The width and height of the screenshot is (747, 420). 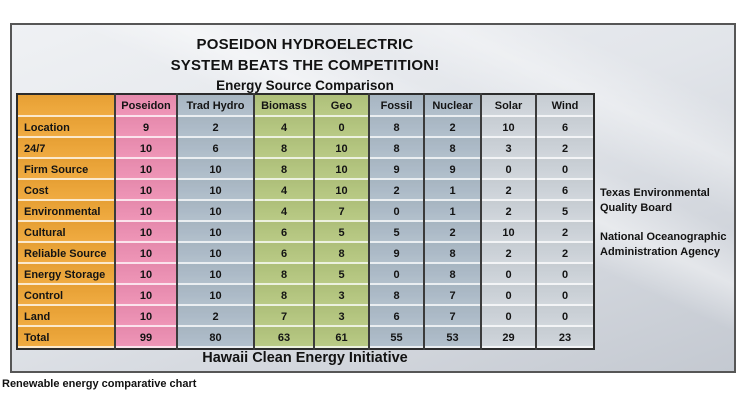 I want to click on column-header-solar: Solar, so click(x=509, y=105).